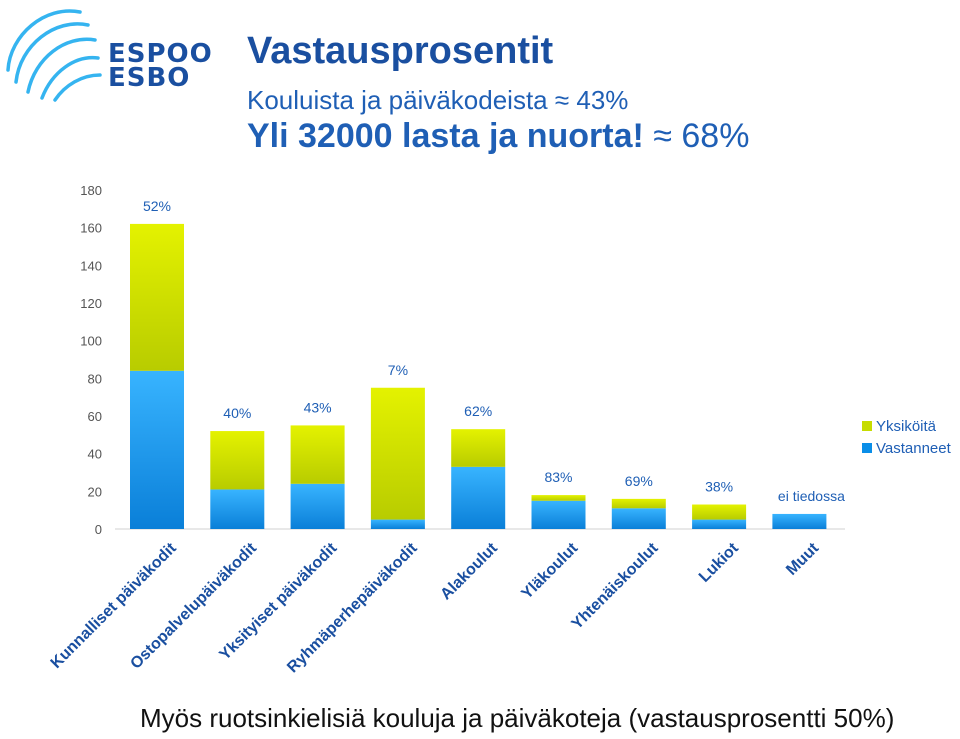  I want to click on data-label: 69%, so click(639, 481).